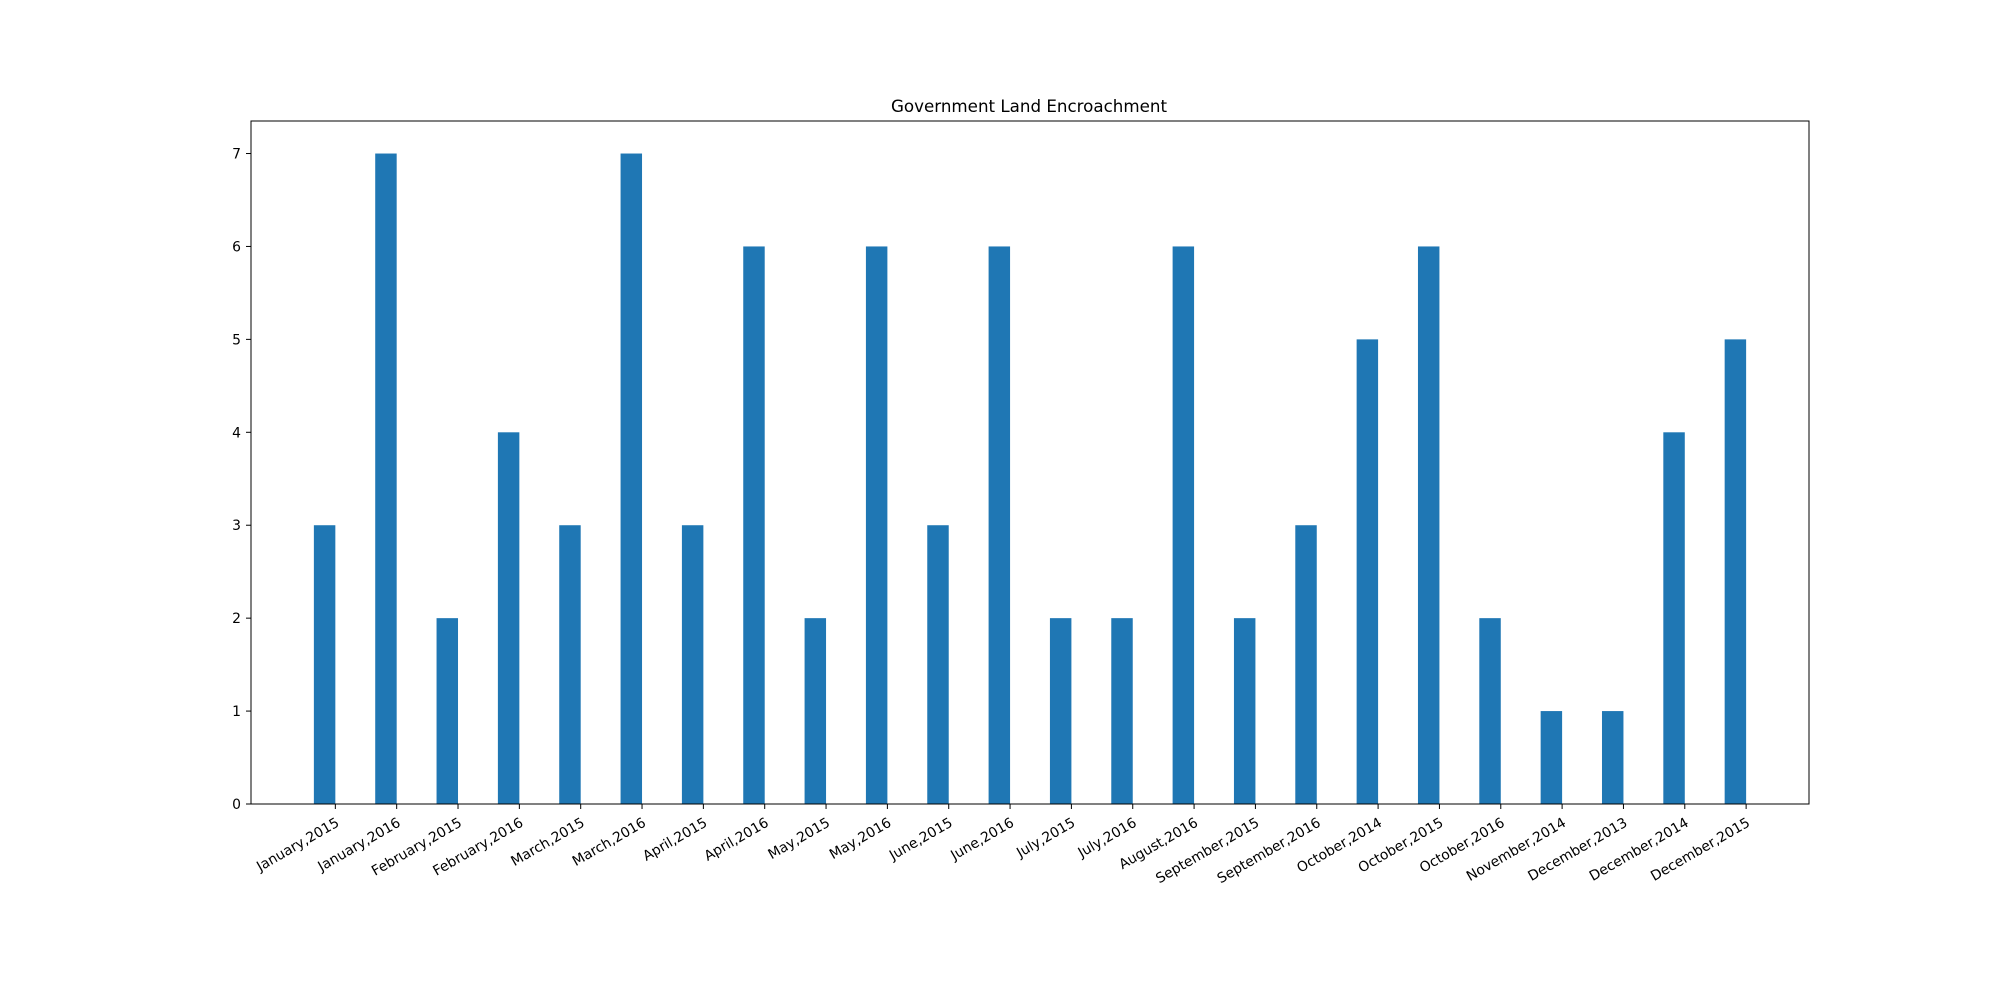 The image size is (2000, 1000). Describe the element at coordinates (241, 480) in the screenshot. I see `y-axis: 0 1 2 3 4 5 6 7` at that location.